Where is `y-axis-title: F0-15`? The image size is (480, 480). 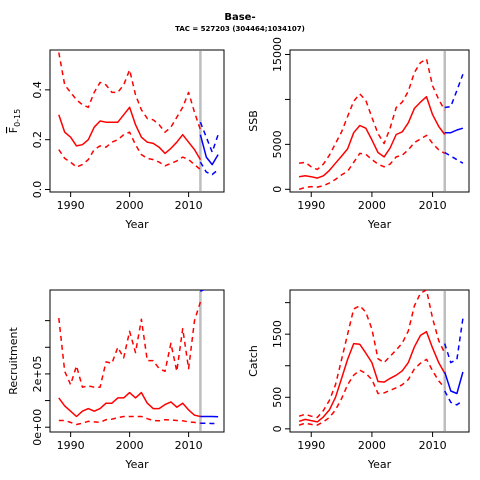 y-axis-title: F0-15 is located at coordinates (14, 121).